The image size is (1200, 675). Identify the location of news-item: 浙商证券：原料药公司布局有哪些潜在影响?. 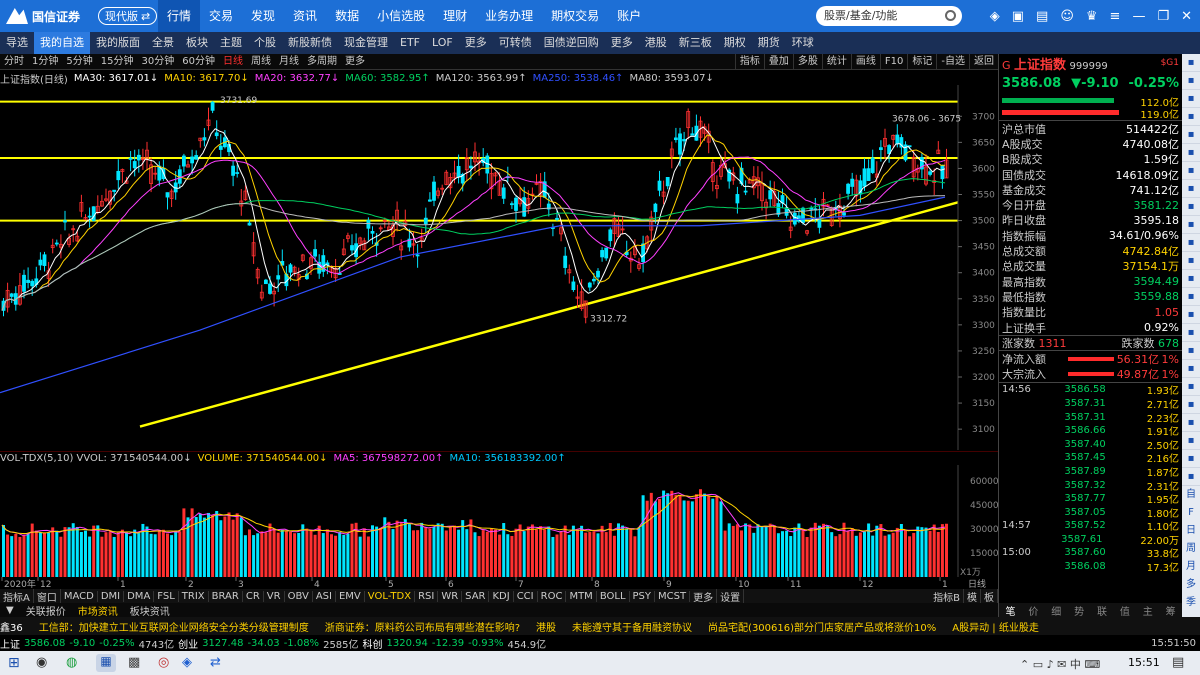
(422, 628).